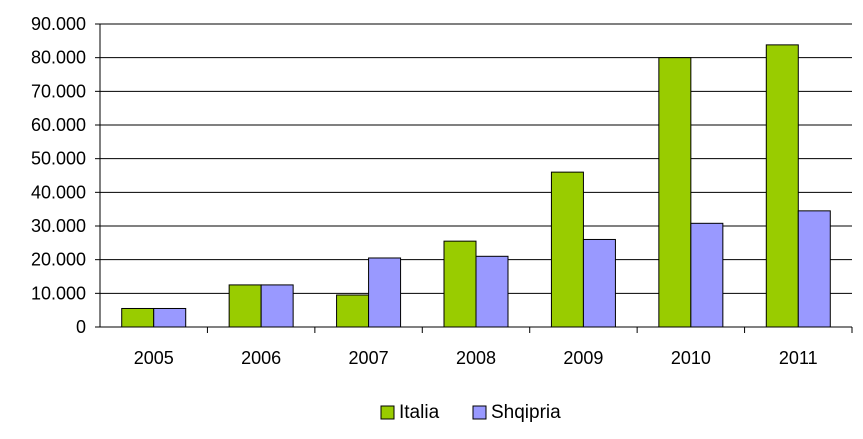 The image size is (863, 439). What do you see at coordinates (419, 412) in the screenshot?
I see `legend-label-italia: Italia` at bounding box center [419, 412].